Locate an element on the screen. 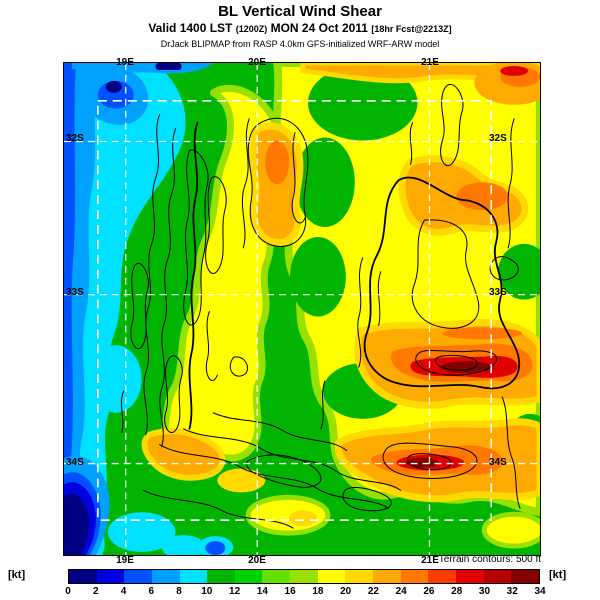 The image size is (600, 600). colorbar-tick-label: 0 is located at coordinates (68, 591).